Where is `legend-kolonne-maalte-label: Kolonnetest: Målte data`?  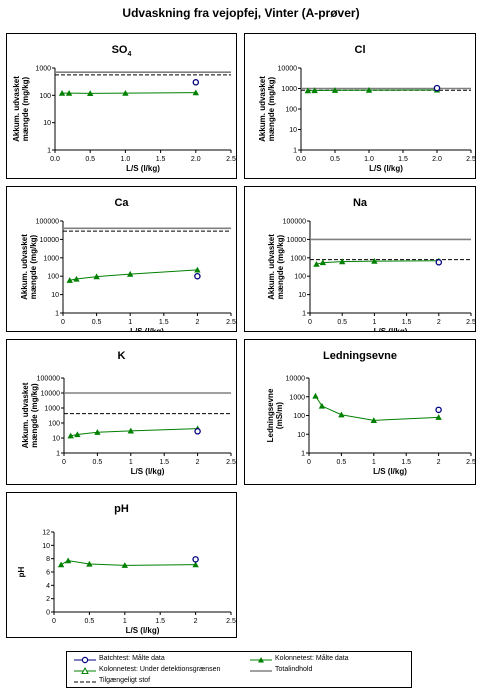 legend-kolonne-maalte-label: Kolonnetest: Målte data is located at coordinates (312, 658).